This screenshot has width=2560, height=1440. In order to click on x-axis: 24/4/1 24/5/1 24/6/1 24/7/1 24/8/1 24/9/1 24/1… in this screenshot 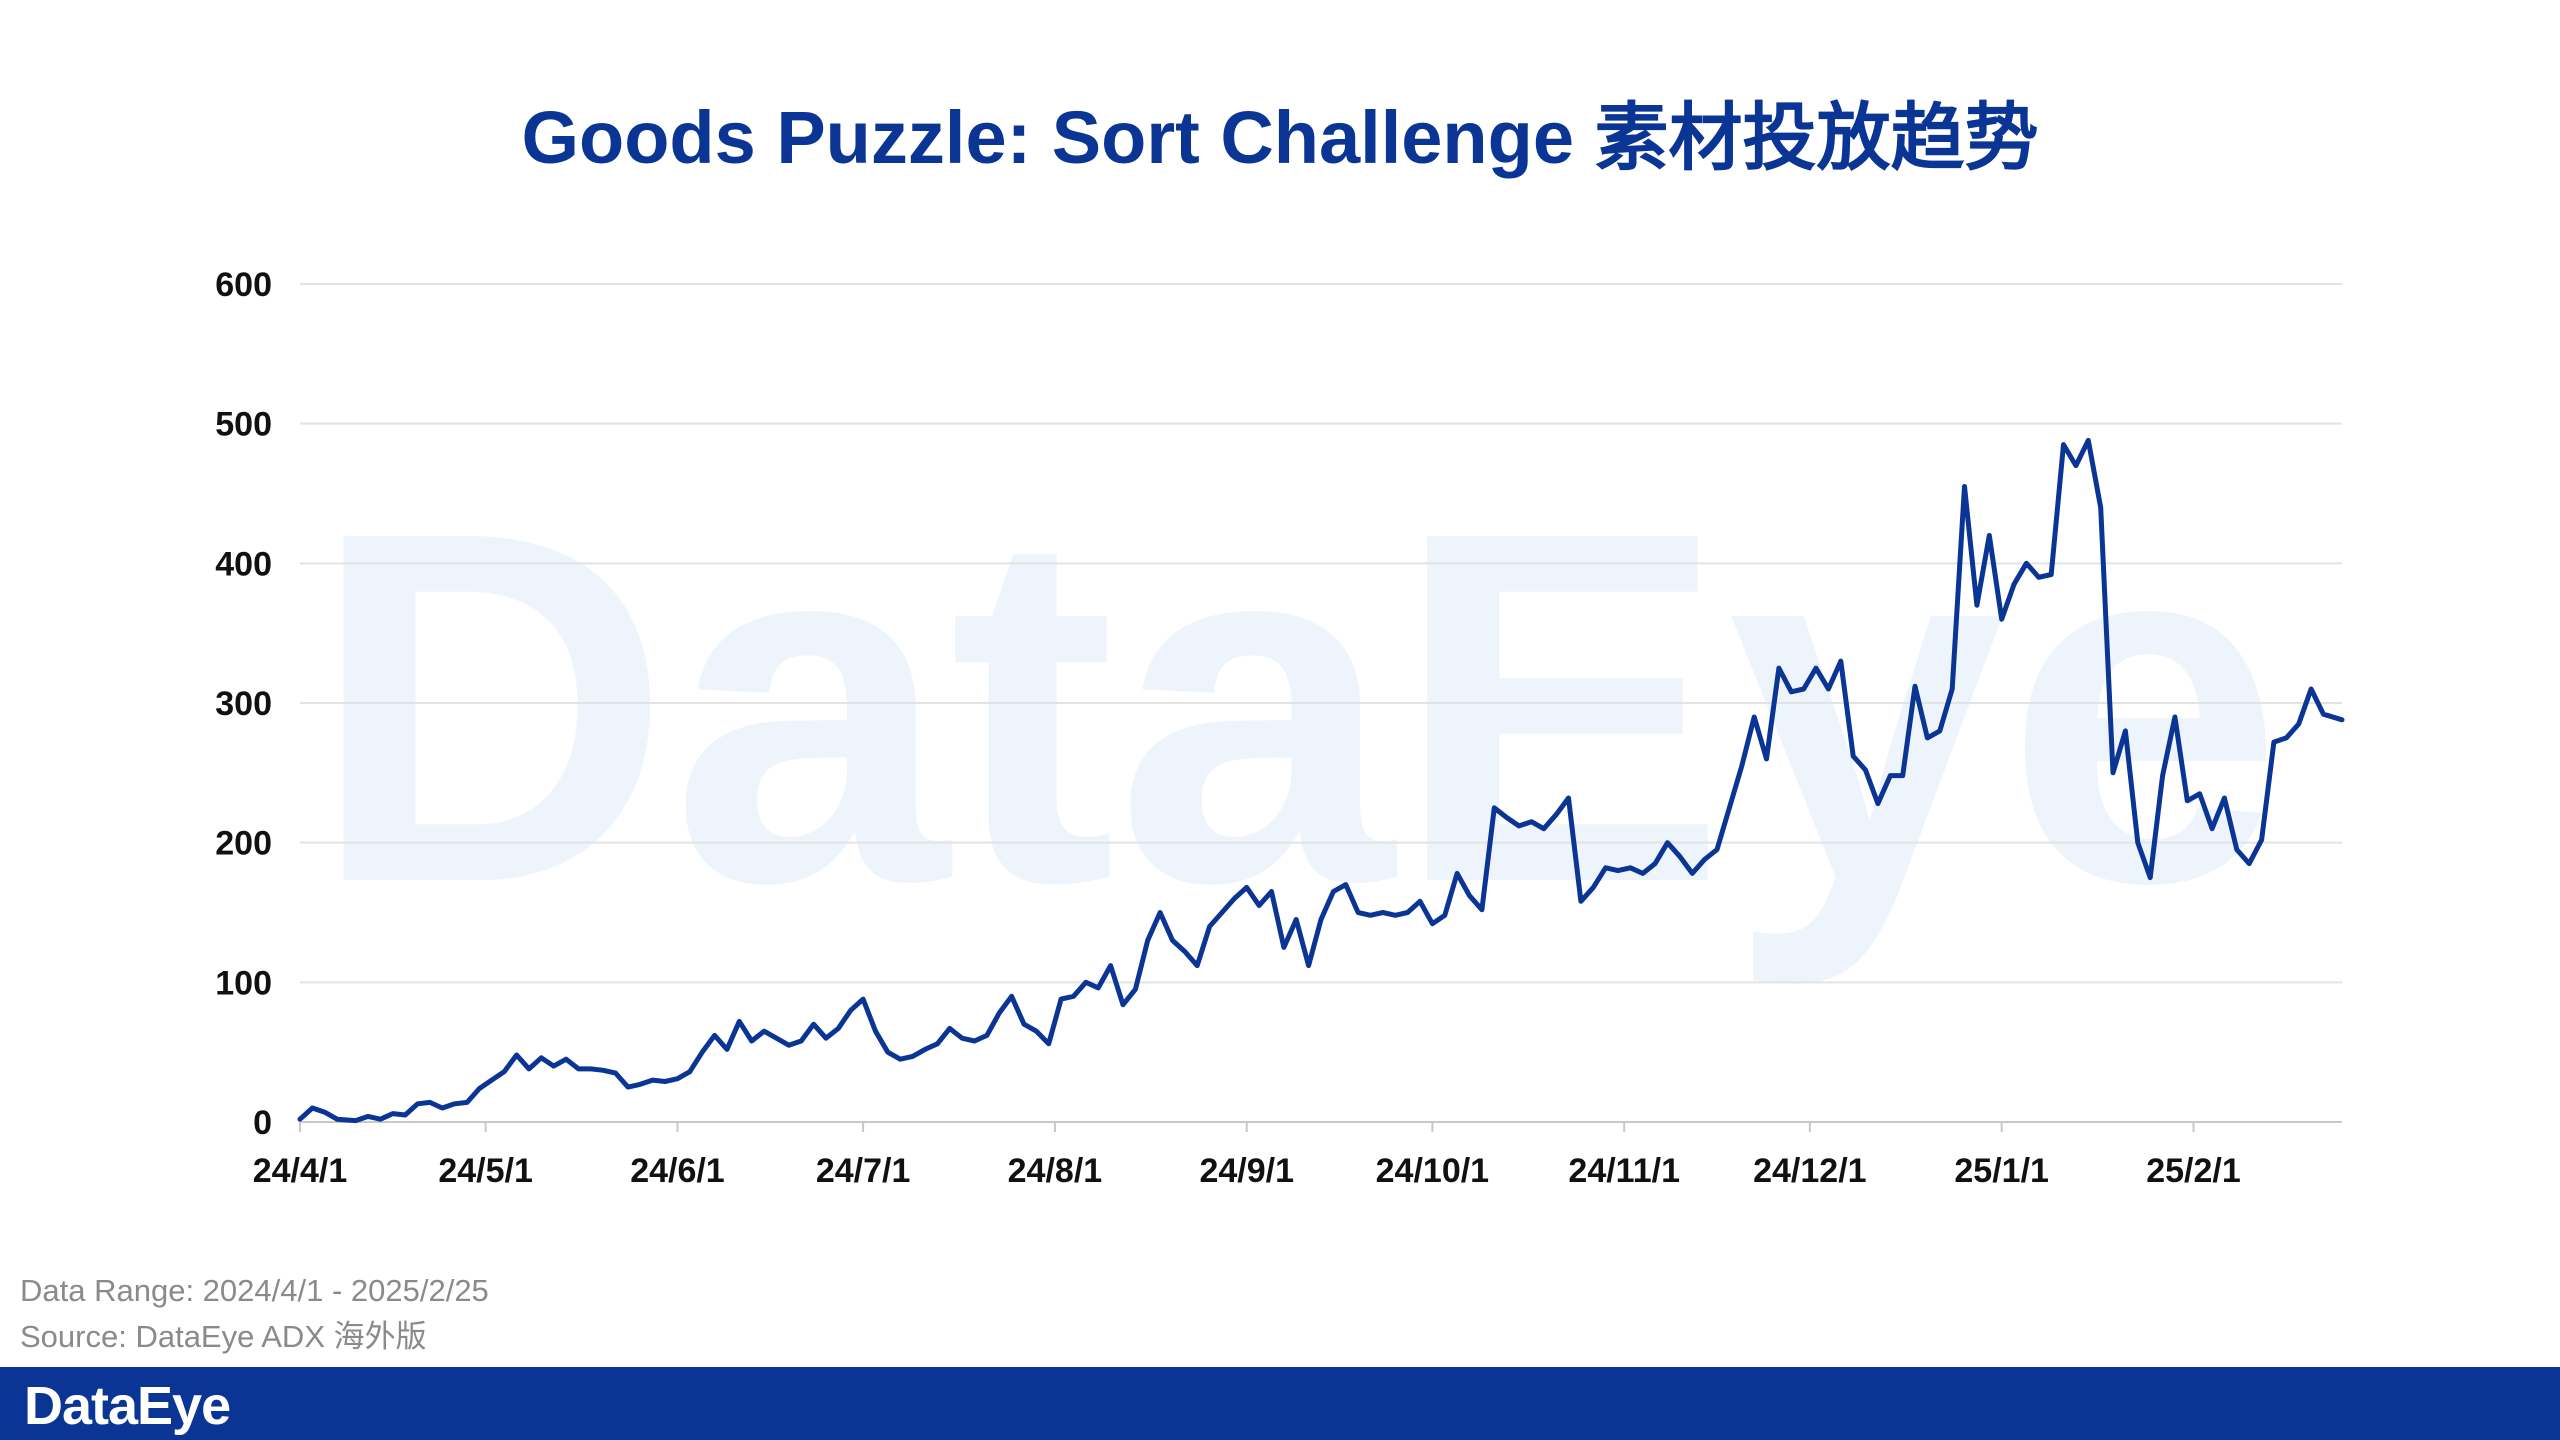, I will do `click(1297, 1155)`.